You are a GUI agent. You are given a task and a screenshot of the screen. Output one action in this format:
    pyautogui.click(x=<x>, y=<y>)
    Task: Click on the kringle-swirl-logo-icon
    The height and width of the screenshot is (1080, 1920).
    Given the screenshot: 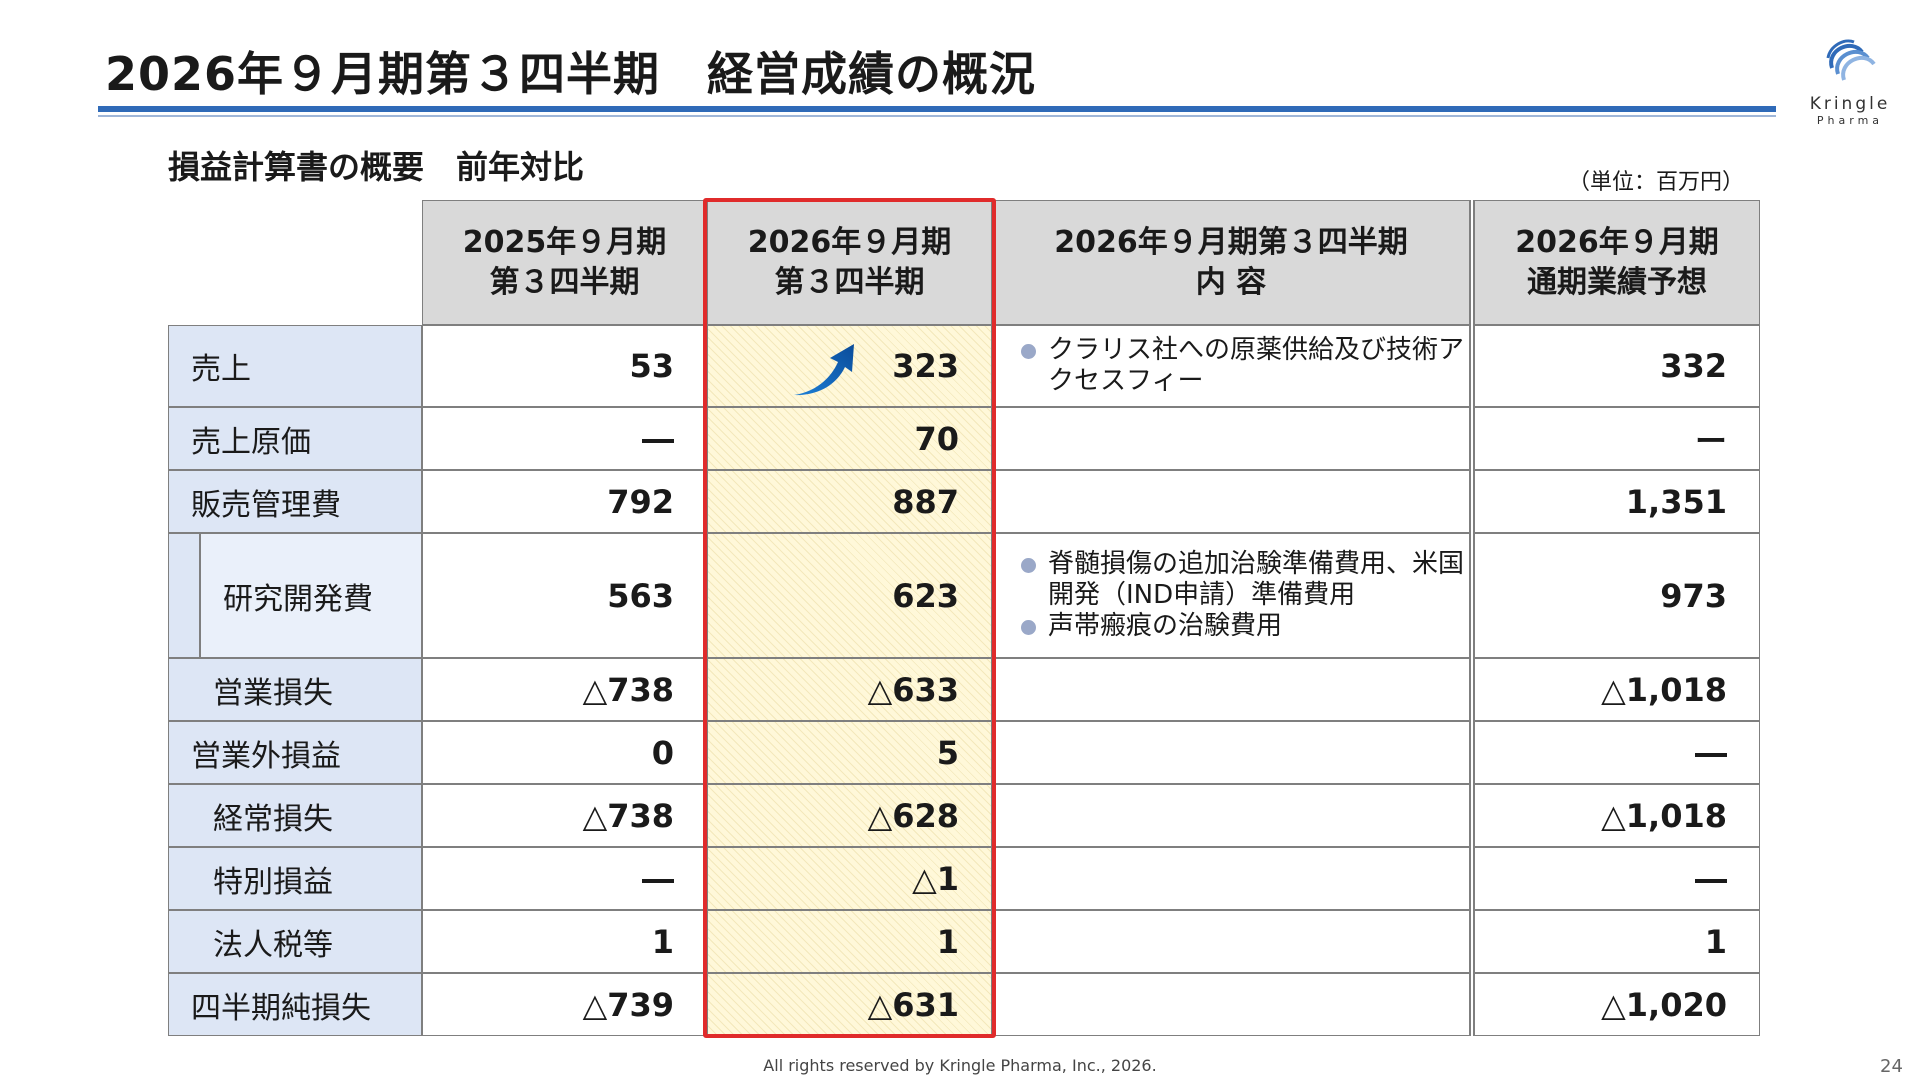 What is the action you would take?
    pyautogui.click(x=1851, y=60)
    